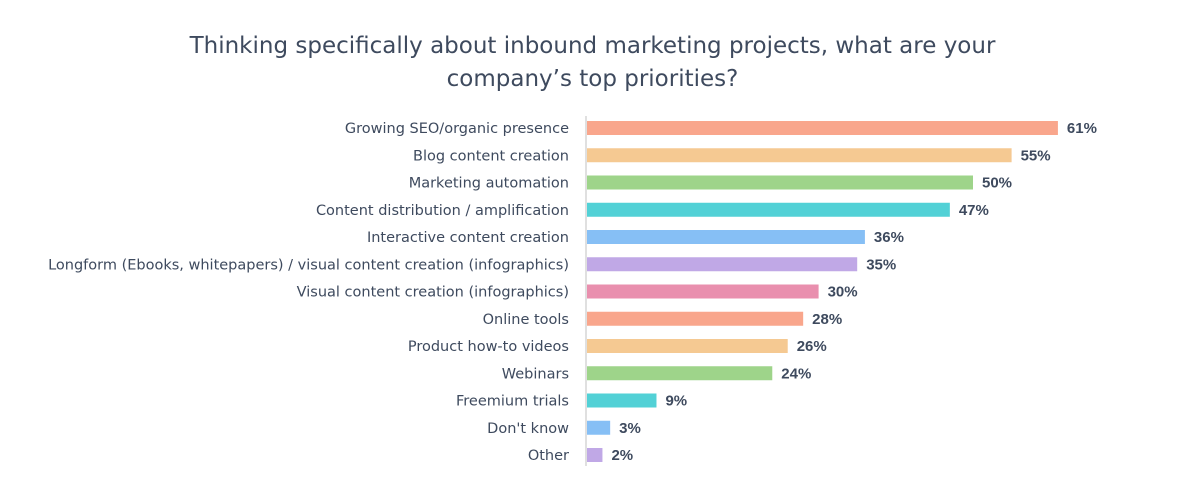  I want to click on category-label: Webinars, so click(535, 374).